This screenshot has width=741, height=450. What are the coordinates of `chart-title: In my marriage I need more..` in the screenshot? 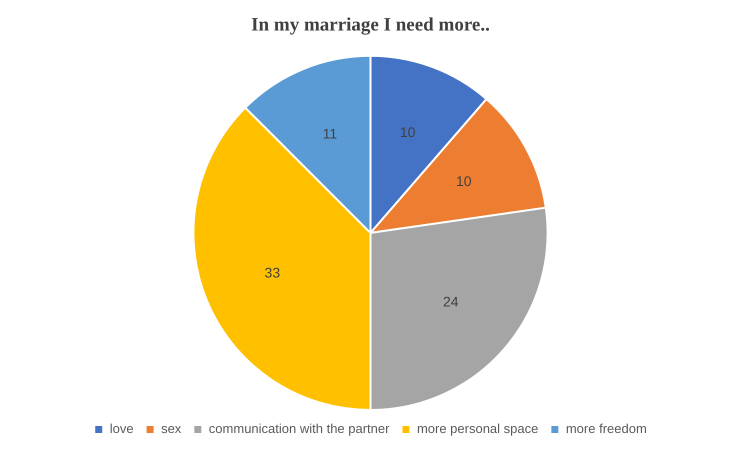 It's located at (370, 25).